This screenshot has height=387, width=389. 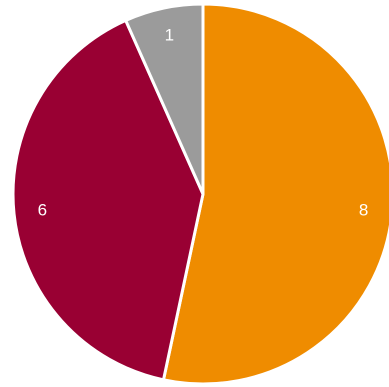 What do you see at coordinates (42, 209) in the screenshot?
I see `pie-slice-label-2: 6` at bounding box center [42, 209].